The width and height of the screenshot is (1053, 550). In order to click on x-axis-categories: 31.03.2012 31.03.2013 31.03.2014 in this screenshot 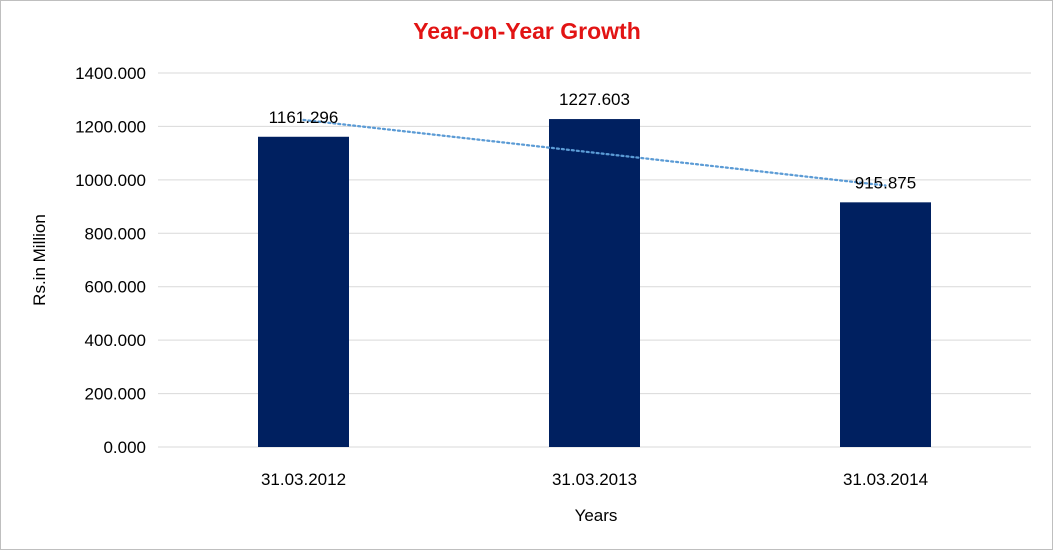, I will do `click(594, 479)`.